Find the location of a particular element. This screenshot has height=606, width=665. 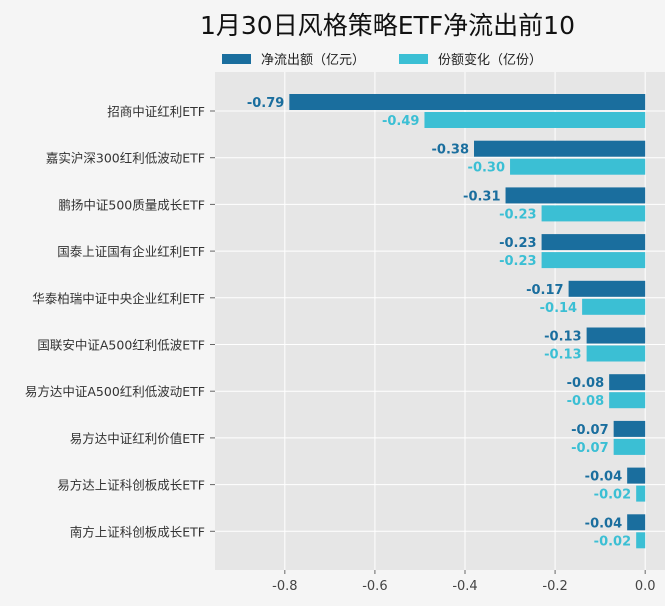

x-tick-label: 0.0 is located at coordinates (645, 586).